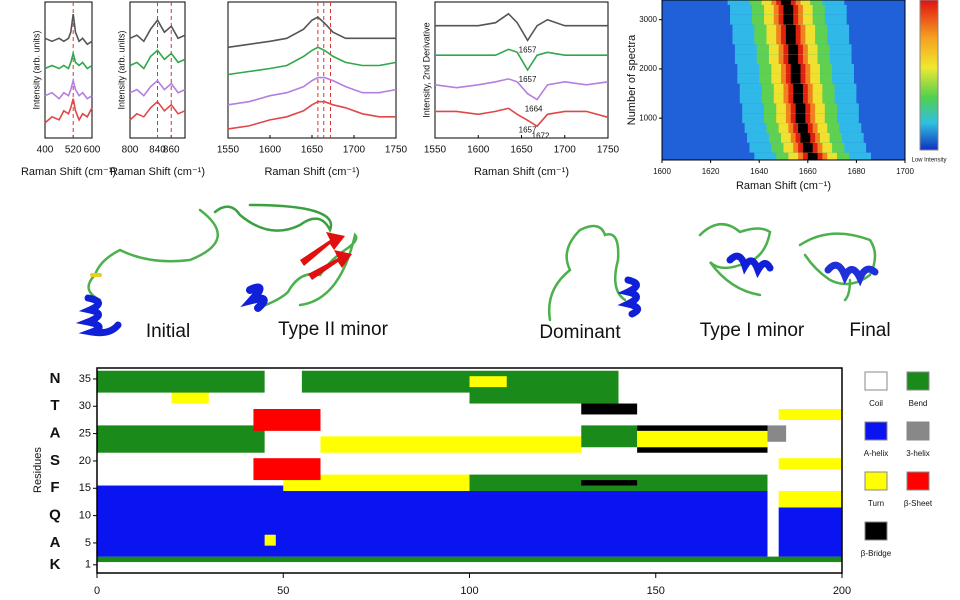 The height and width of the screenshot is (600, 960). What do you see at coordinates (88, 543) in the screenshot?
I see `y-tick-label: 5` at bounding box center [88, 543].